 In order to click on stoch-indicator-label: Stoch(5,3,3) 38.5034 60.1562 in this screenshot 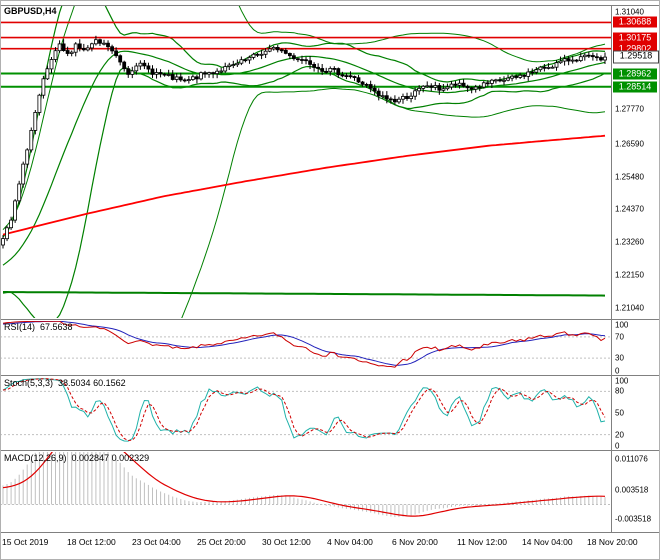, I will do `click(65, 383)`.